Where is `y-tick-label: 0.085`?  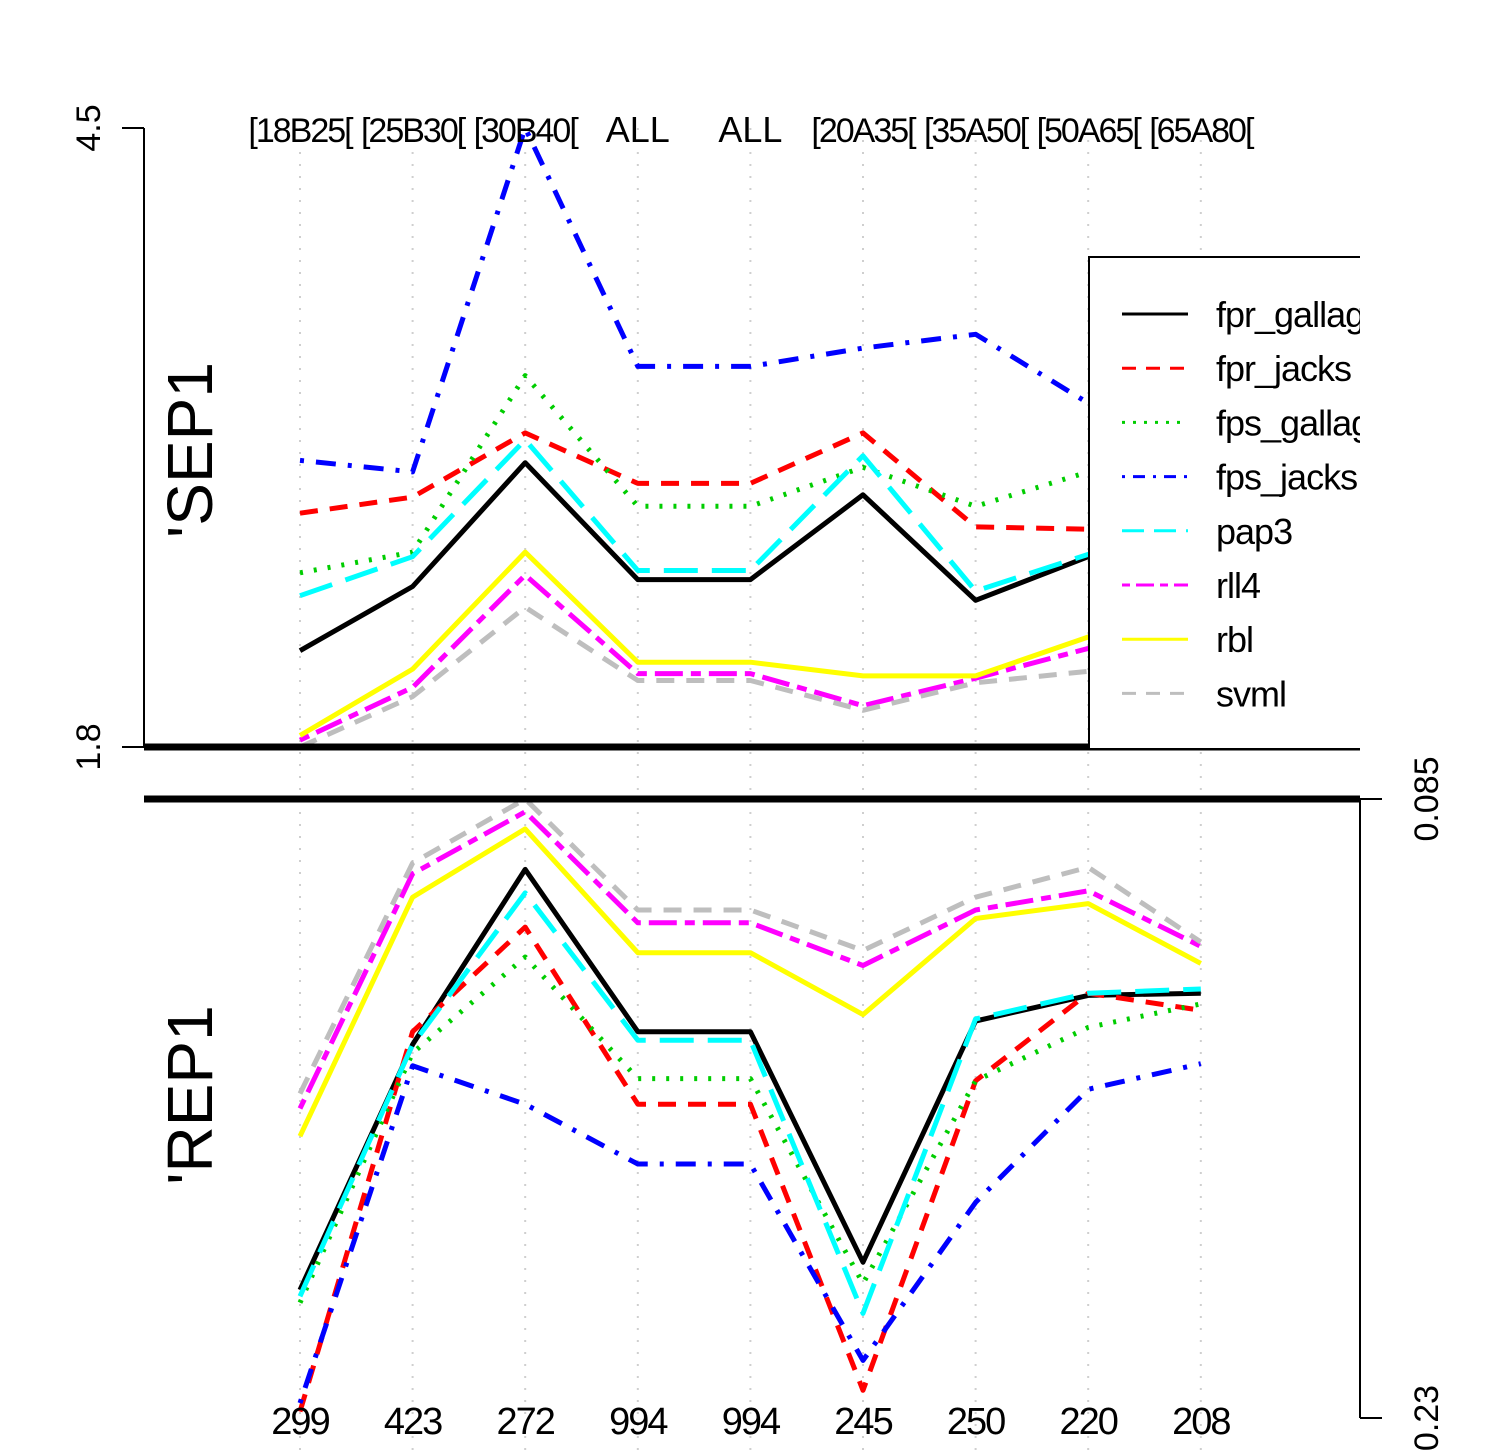 y-tick-label: 0.085 is located at coordinates (1427, 798).